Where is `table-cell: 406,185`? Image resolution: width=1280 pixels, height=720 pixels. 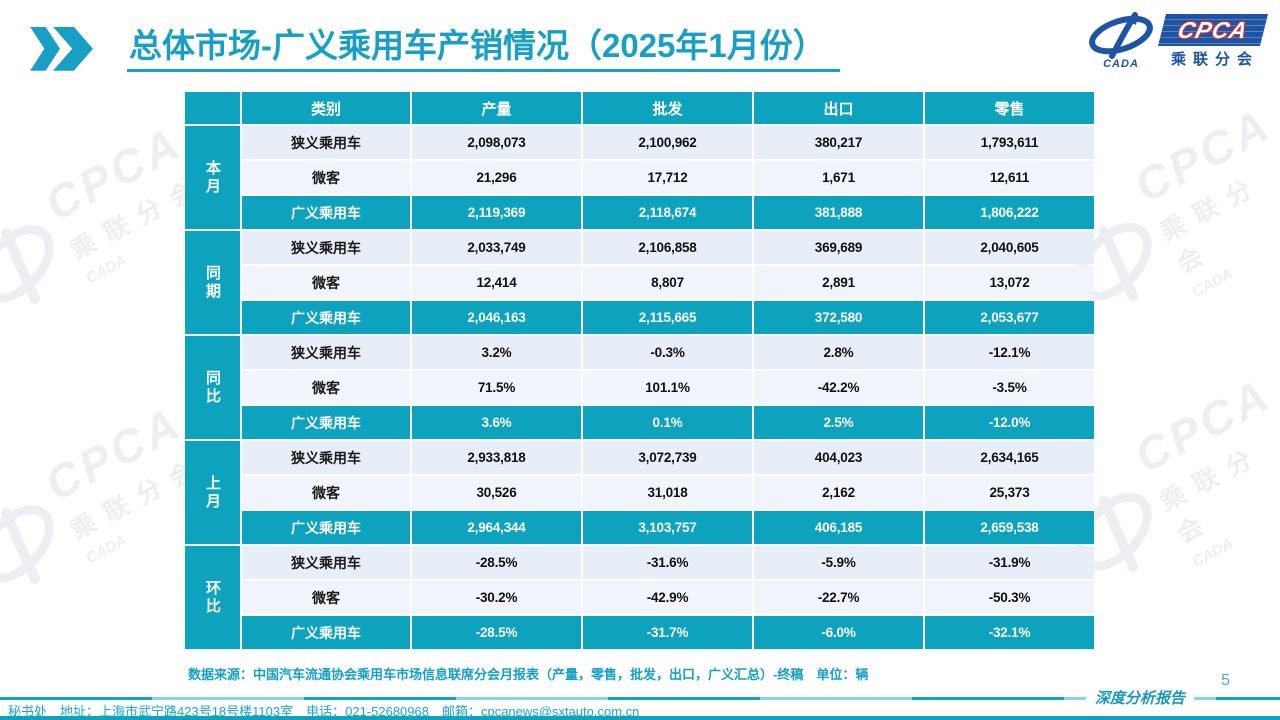
table-cell: 406,185 is located at coordinates (838, 527).